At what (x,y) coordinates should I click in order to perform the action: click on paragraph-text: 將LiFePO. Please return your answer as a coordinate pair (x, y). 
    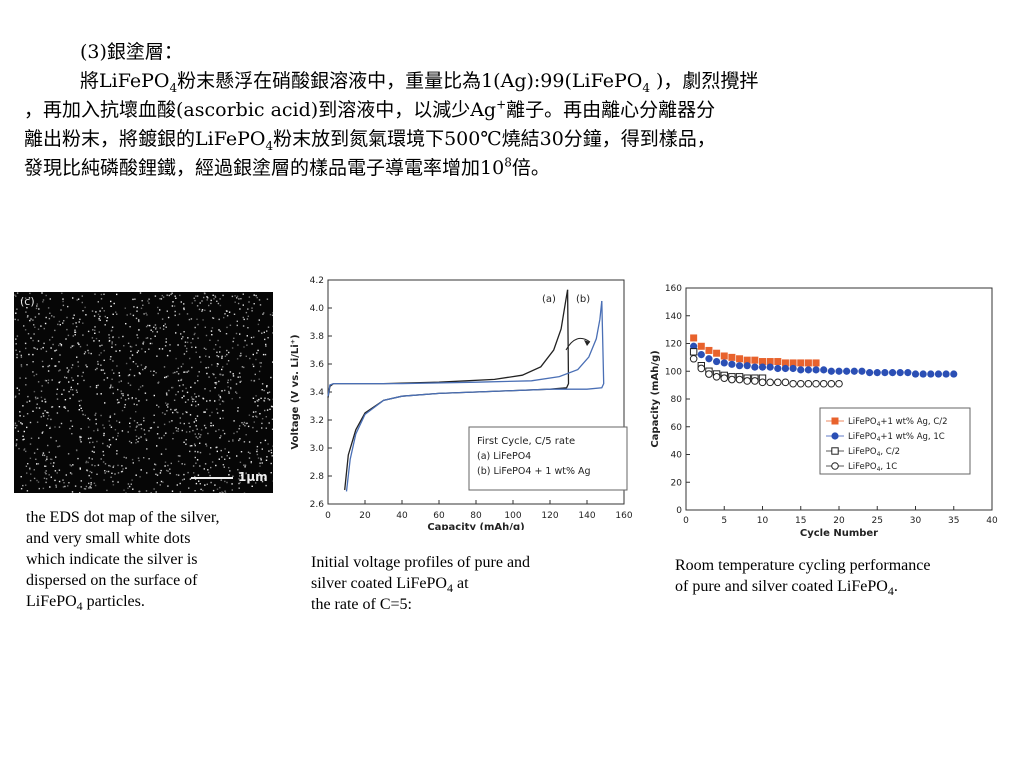
    Looking at the image, I should click on (125, 81).